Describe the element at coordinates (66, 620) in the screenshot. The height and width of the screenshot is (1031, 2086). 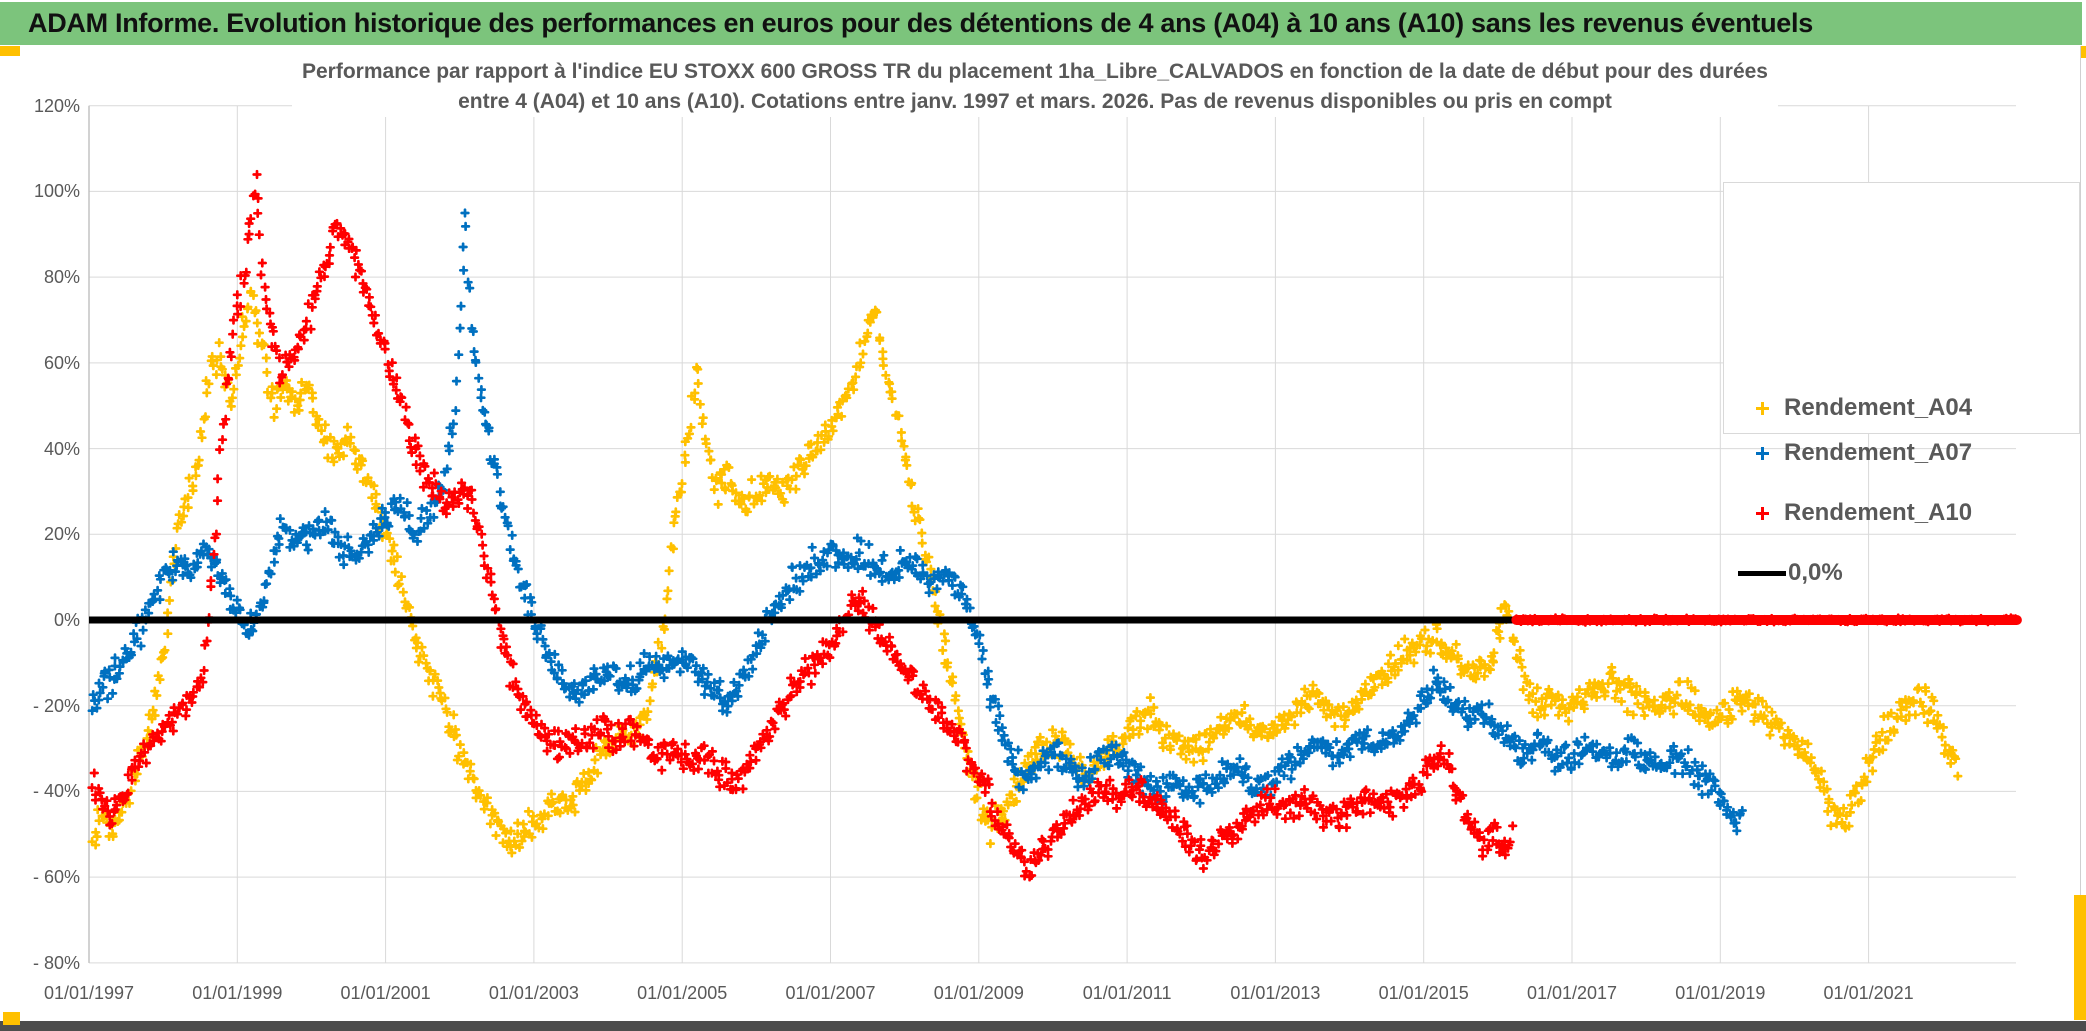
I see `y-tick-label: 0%` at that location.